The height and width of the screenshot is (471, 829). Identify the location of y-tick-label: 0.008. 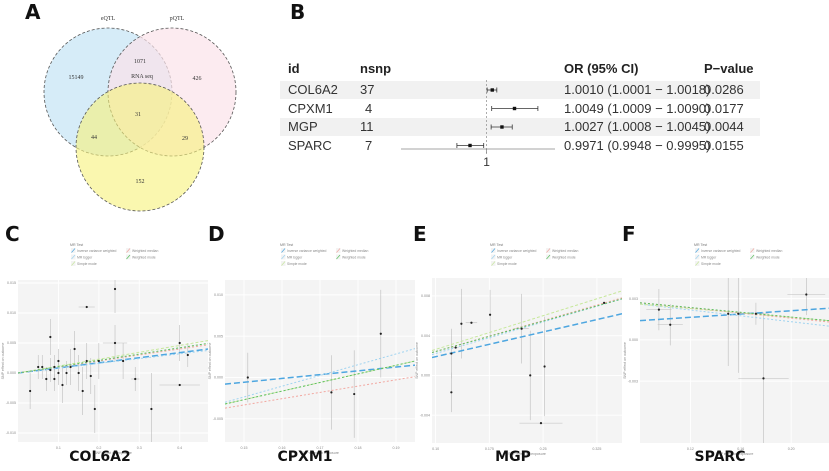
(425, 296).